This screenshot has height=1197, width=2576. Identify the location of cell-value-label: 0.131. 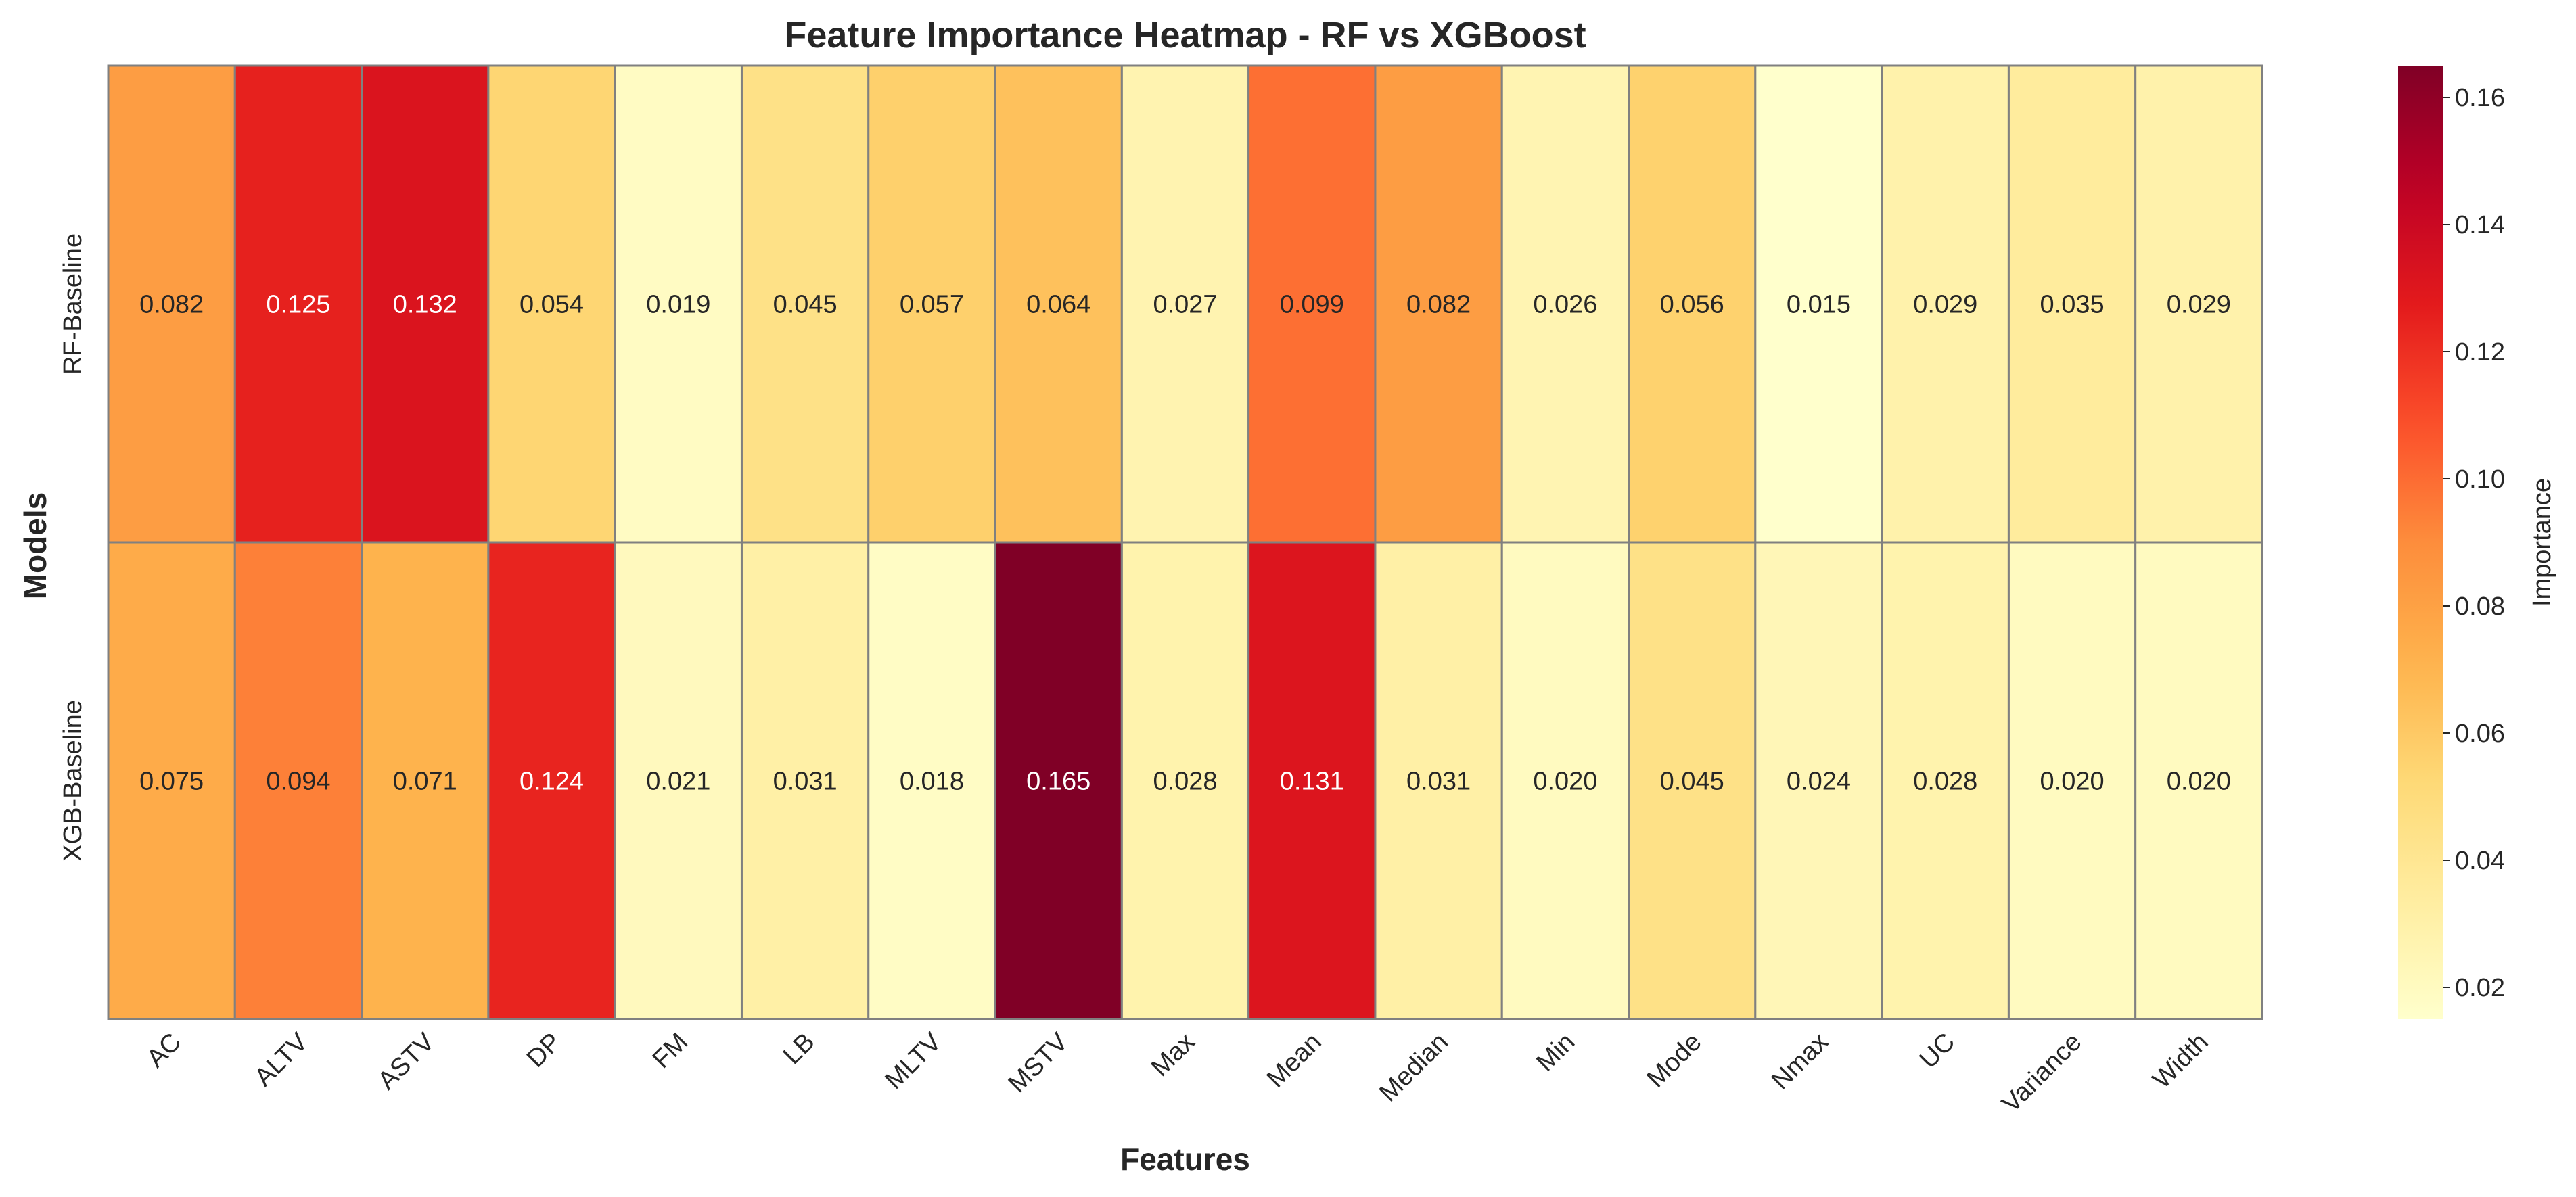
(1312, 782).